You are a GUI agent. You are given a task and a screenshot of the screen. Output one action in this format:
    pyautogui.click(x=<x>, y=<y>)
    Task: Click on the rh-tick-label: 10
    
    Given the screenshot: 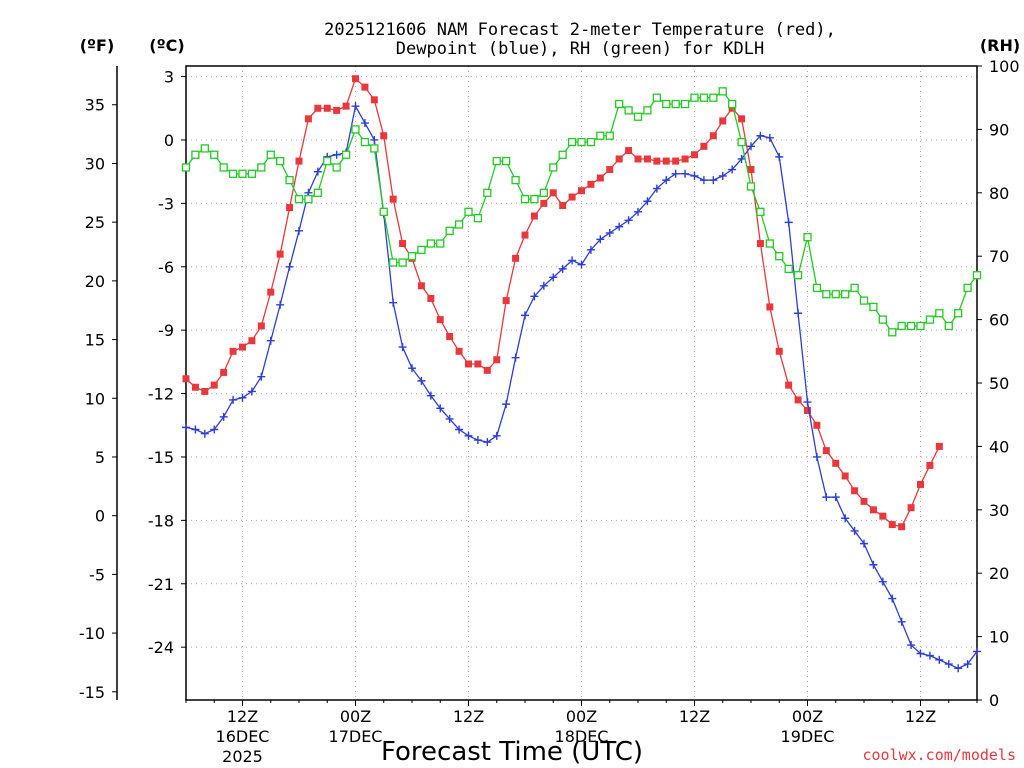 What is the action you would take?
    pyautogui.click(x=999, y=637)
    